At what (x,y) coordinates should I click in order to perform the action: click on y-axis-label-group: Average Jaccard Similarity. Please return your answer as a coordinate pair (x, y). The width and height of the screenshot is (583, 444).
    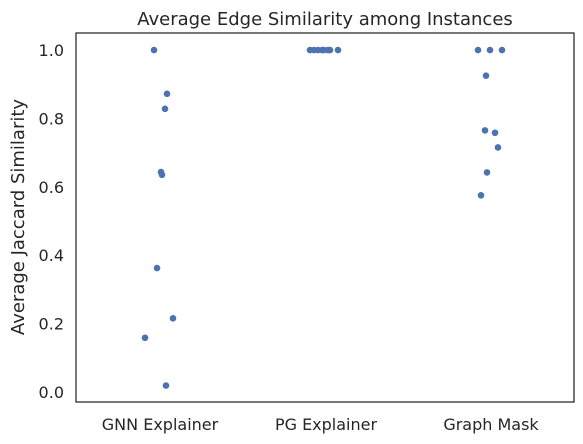
    Looking at the image, I should click on (18, 217).